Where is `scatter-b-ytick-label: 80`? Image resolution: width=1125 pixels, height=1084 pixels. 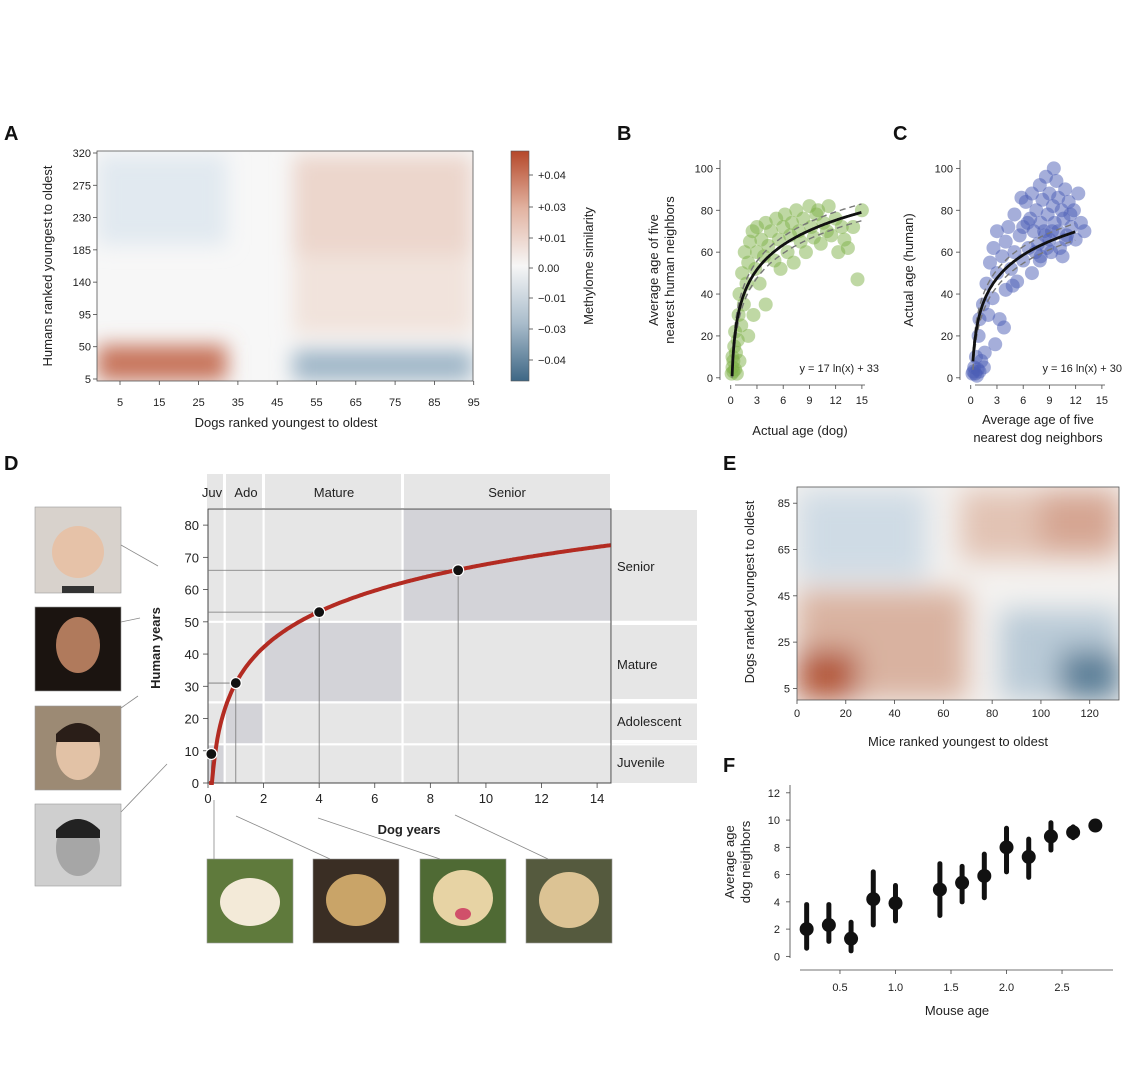 scatter-b-ytick-label: 80 is located at coordinates (707, 211).